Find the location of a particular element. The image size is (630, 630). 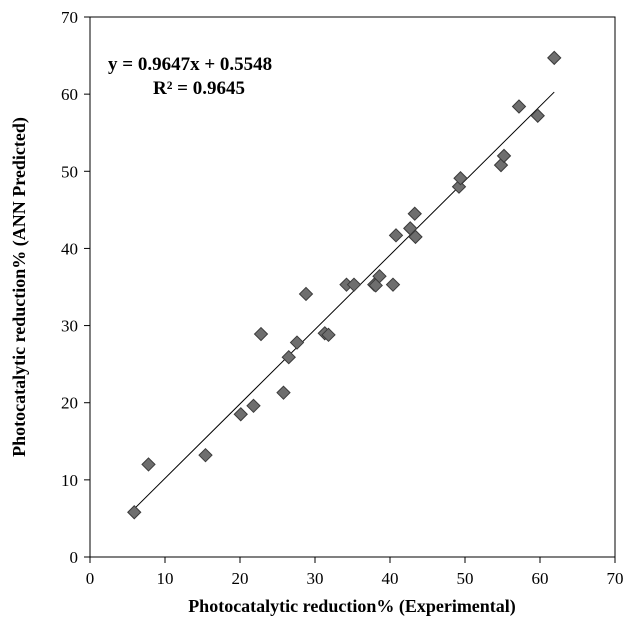

x-tick-label: 50 is located at coordinates (465, 578).